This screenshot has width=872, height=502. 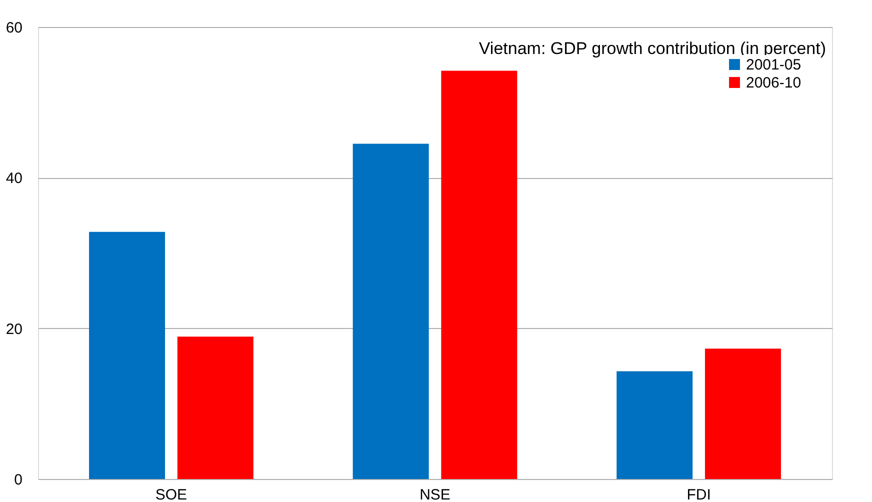 What do you see at coordinates (18, 480) in the screenshot?
I see `y-tick-label: 0` at bounding box center [18, 480].